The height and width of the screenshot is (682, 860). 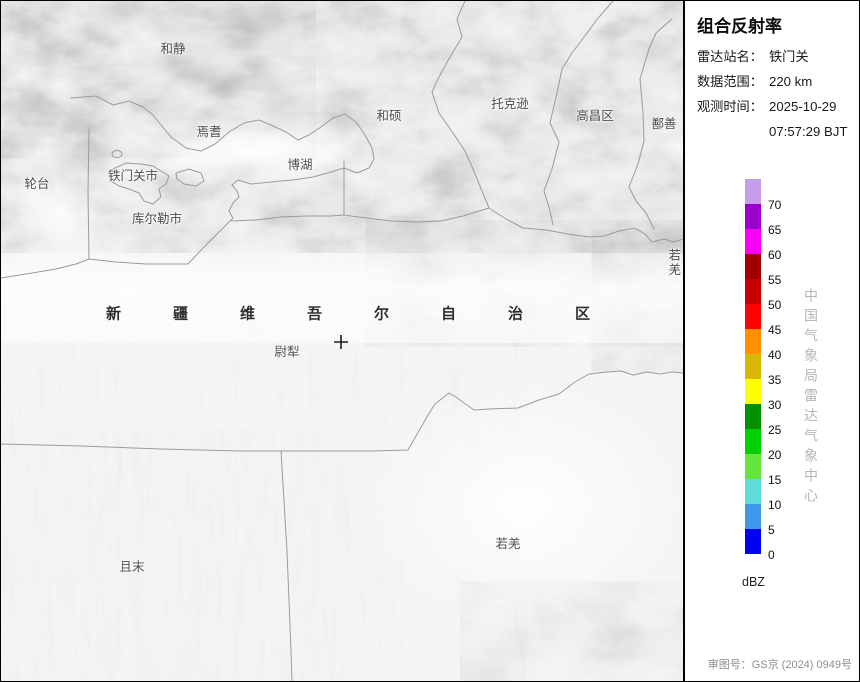 I want to click on legend-tick-15: 15, so click(x=775, y=480).